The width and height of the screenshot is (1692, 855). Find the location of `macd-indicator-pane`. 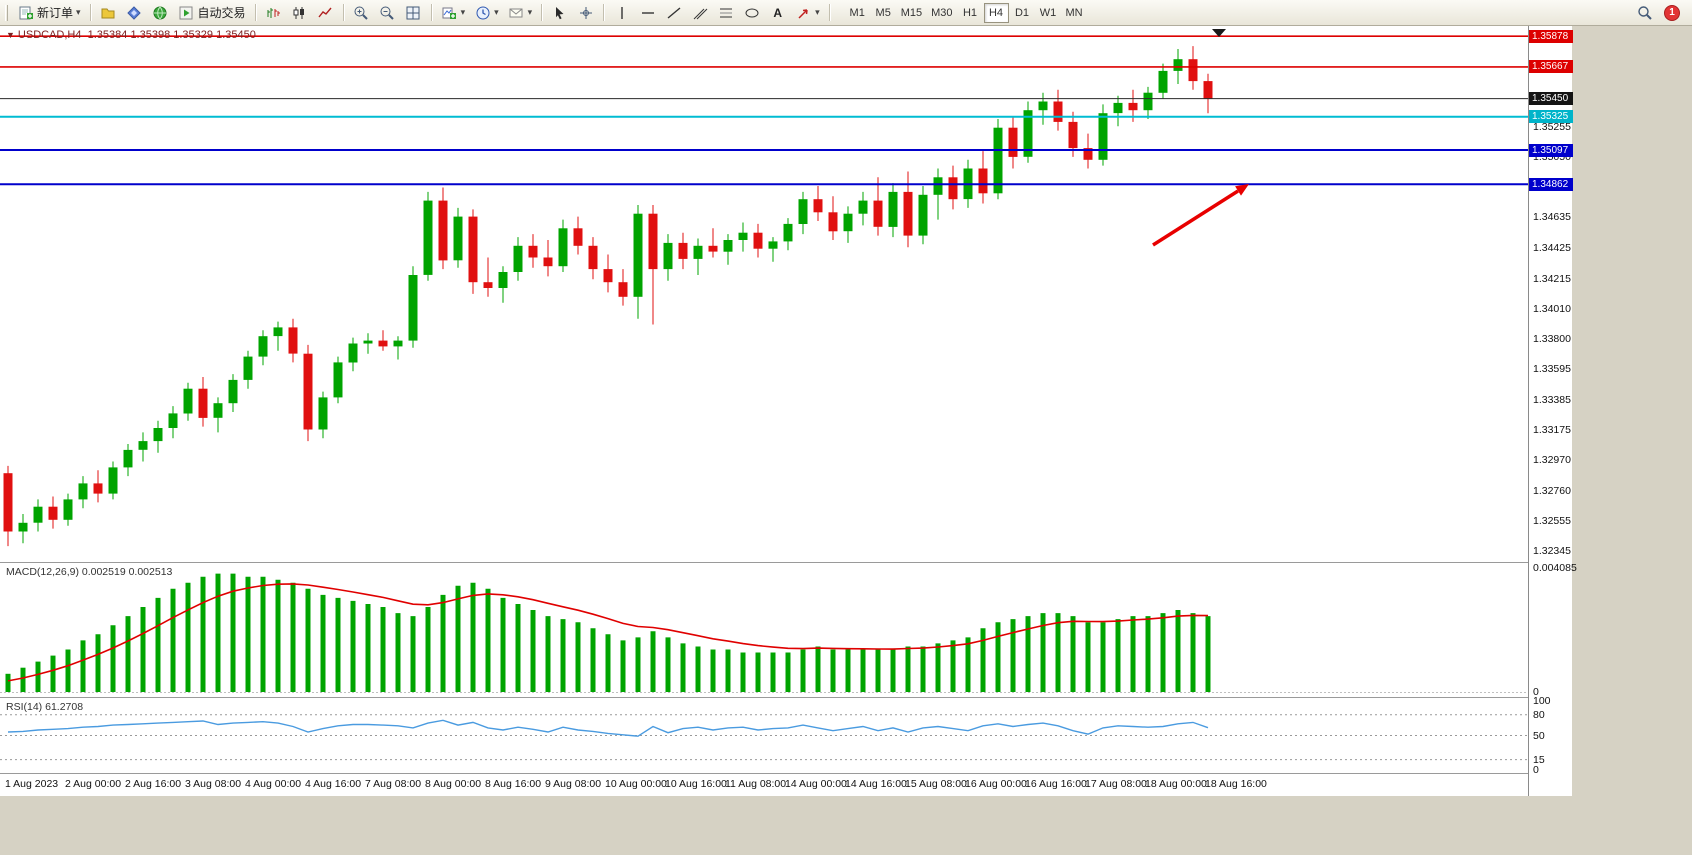

macd-indicator-pane is located at coordinates (764, 630).